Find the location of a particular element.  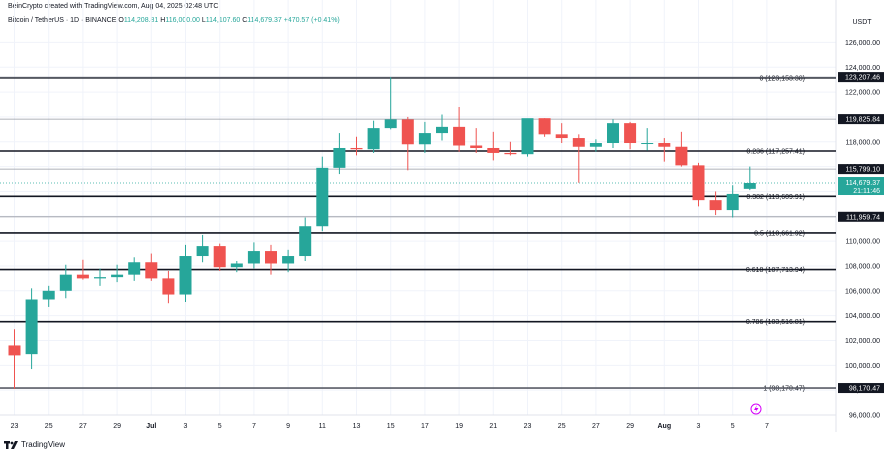

y-tick-label: 118,000.00 is located at coordinates (862, 142).